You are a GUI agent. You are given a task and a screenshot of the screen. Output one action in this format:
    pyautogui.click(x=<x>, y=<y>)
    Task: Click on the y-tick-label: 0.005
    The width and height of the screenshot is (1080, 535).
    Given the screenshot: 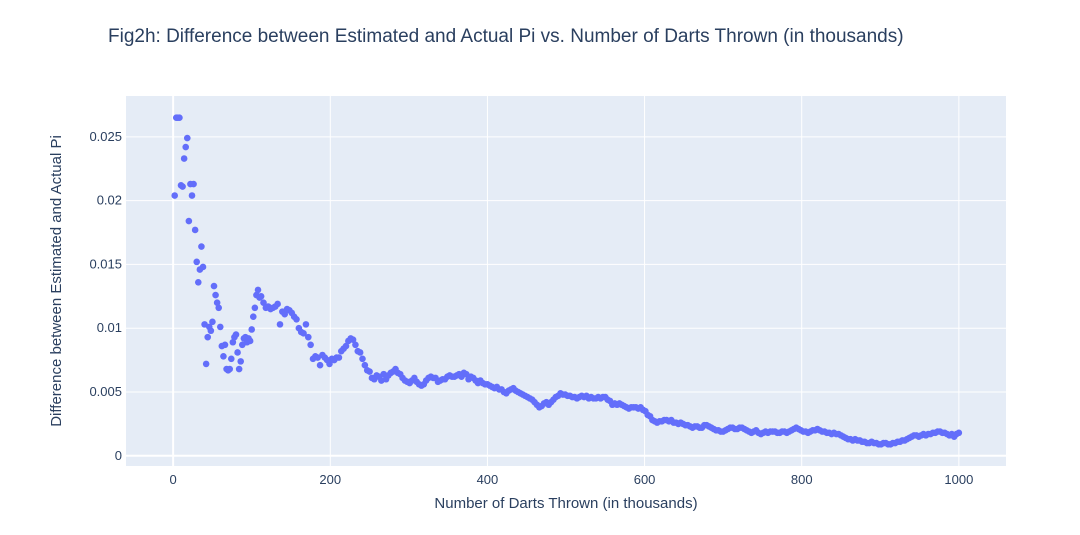 What is the action you would take?
    pyautogui.click(x=105, y=391)
    